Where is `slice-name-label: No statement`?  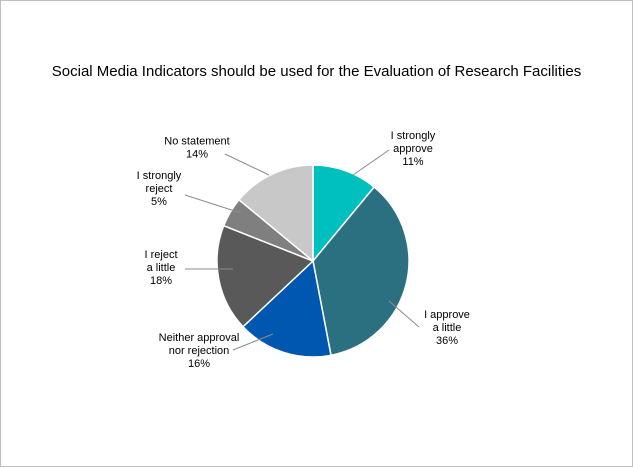 slice-name-label: No statement is located at coordinates (196, 142).